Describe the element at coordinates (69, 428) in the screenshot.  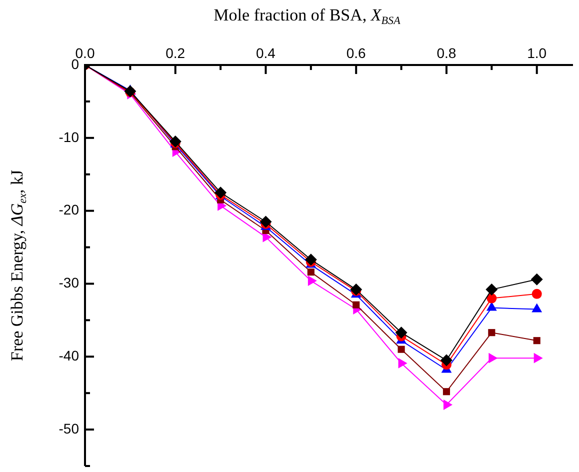
I see `y-tick-label: -50` at that location.